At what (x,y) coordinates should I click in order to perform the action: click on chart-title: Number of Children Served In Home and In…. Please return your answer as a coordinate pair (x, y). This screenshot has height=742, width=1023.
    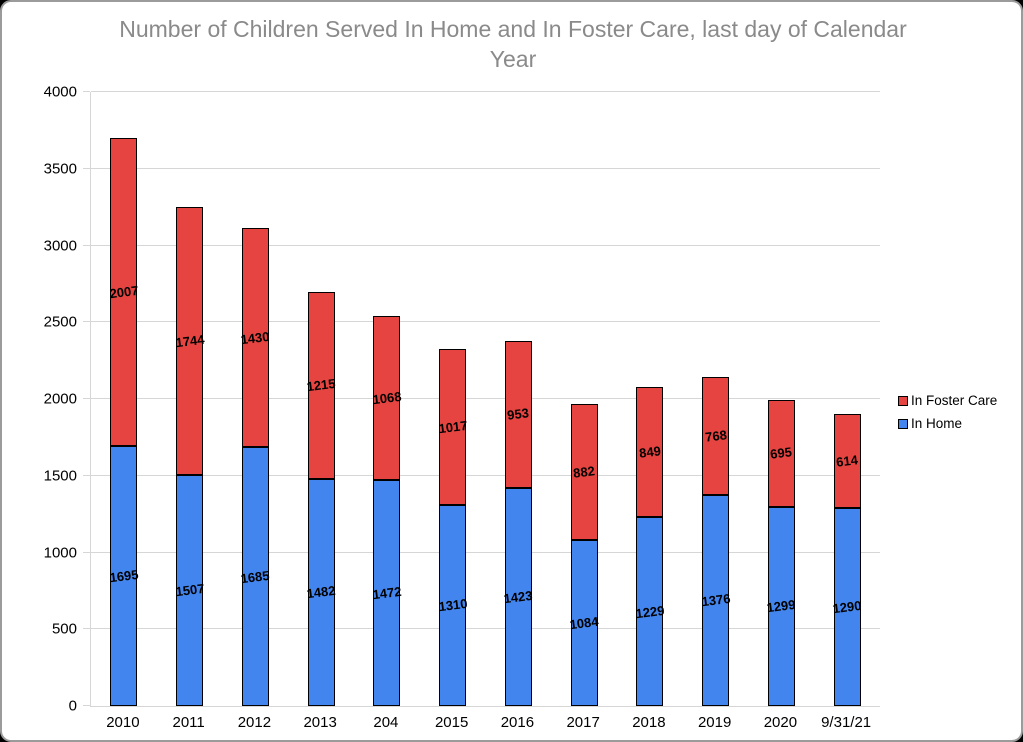
    Looking at the image, I should click on (513, 44).